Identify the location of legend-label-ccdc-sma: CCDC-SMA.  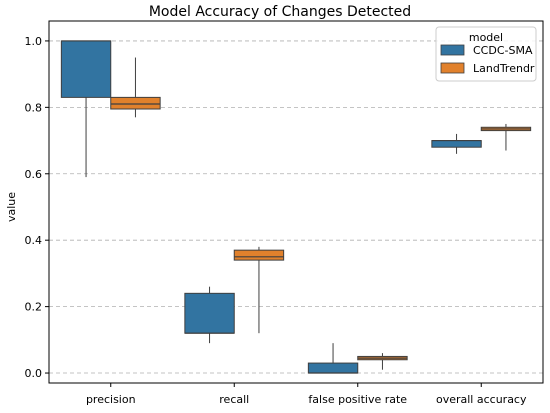
(503, 50).